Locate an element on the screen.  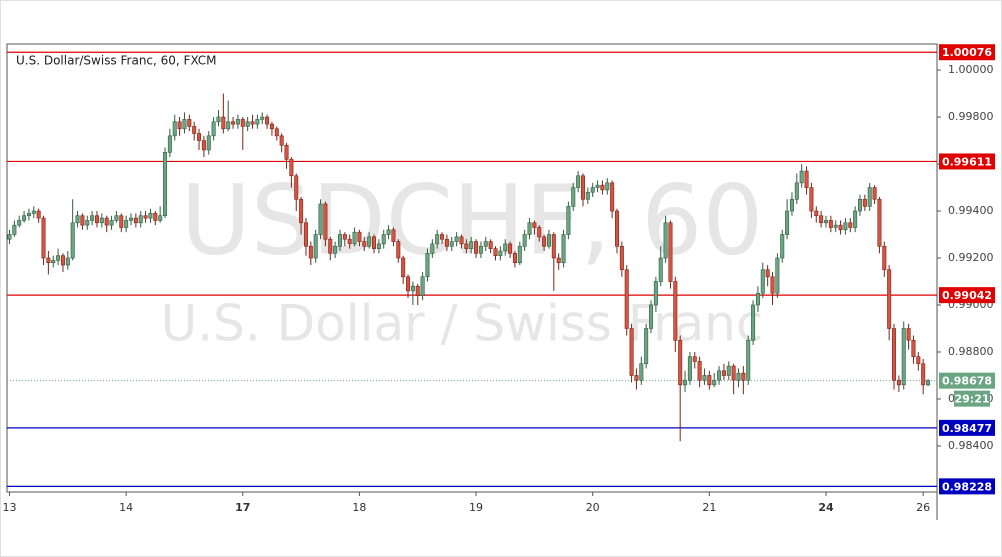
level-label: 0.99042 is located at coordinates (967, 295).